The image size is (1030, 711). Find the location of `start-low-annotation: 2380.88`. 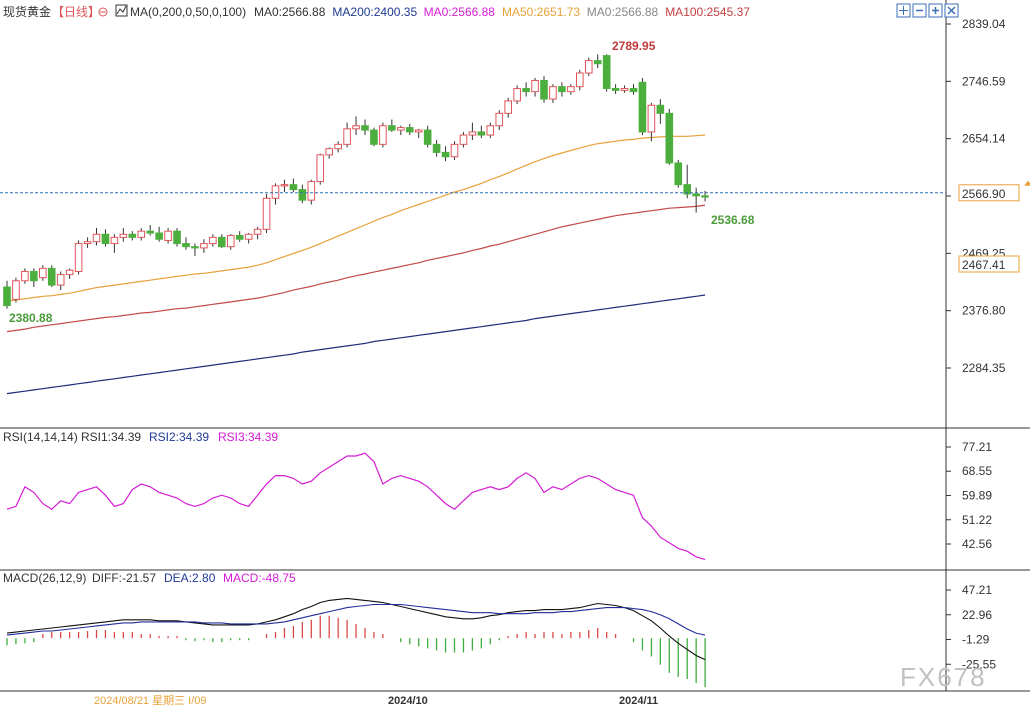

start-low-annotation: 2380.88 is located at coordinates (31, 318).